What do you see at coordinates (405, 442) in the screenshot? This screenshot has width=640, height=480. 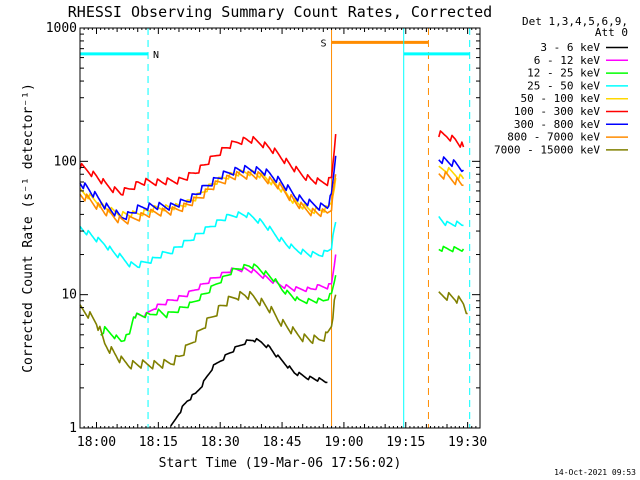 I see `x-tick-label: 19:15` at bounding box center [405, 442].